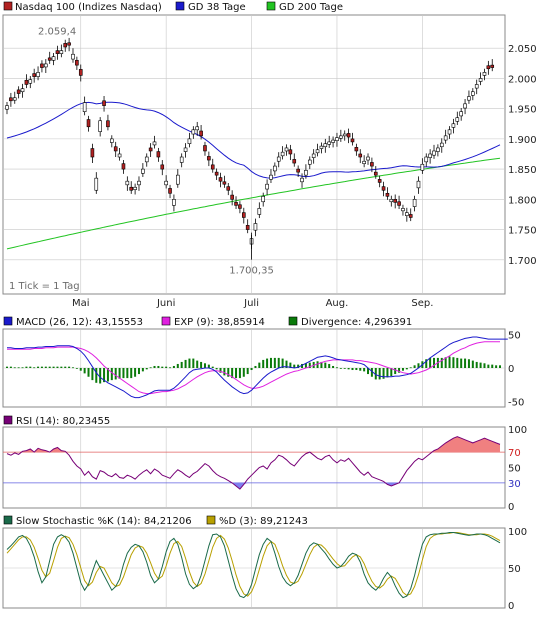 This screenshot has width=545, height=617. What do you see at coordinates (271, 6) in the screenshot?
I see `legend-swatch-gd200` at bounding box center [271, 6].